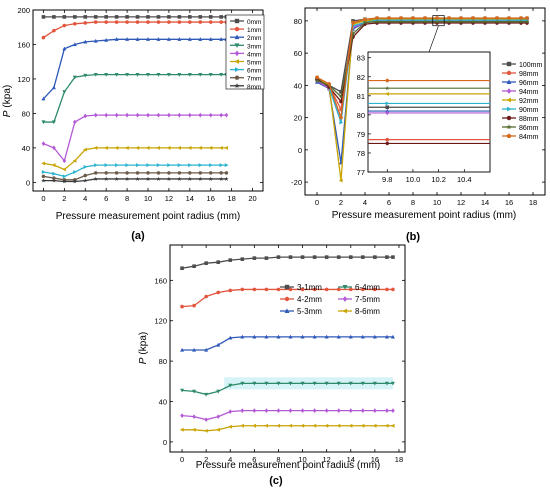 The height and width of the screenshot is (488, 550). I want to click on series-84mm, so click(422, 67).